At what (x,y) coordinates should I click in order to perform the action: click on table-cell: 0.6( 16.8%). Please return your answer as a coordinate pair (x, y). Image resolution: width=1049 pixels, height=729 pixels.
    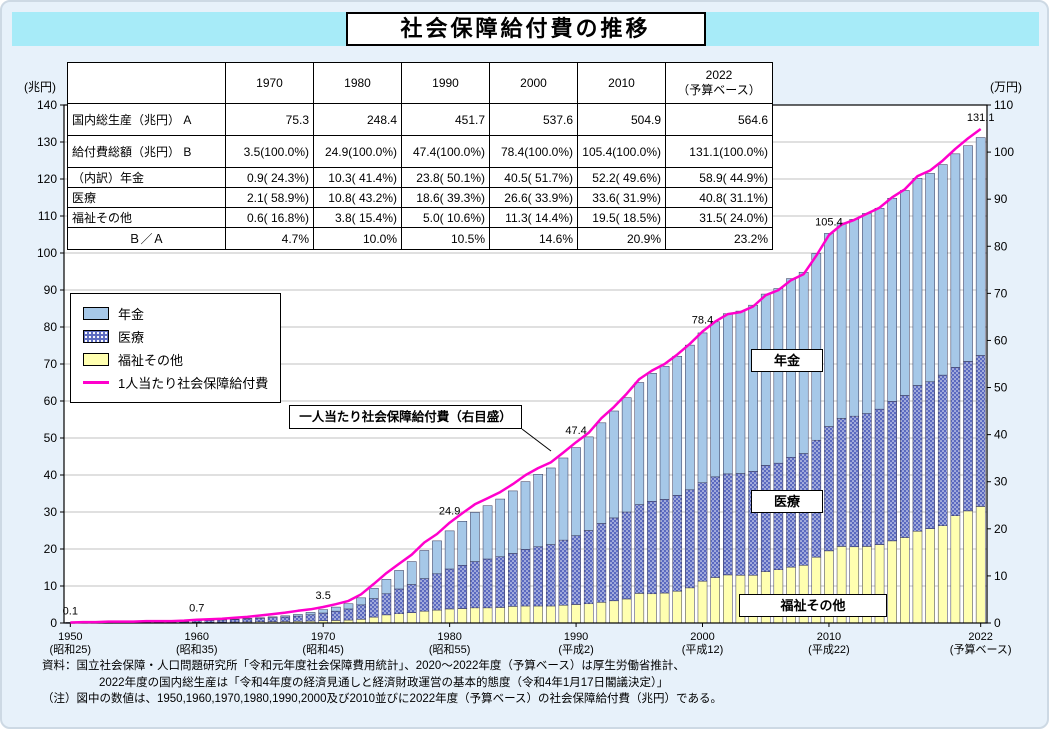
    Looking at the image, I should click on (269, 217).